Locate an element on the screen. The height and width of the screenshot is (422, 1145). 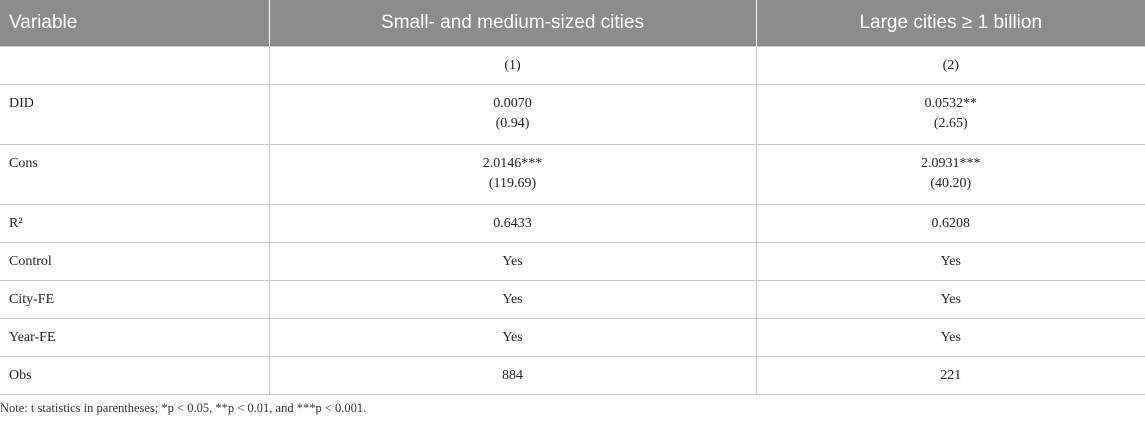
table-row-year-fe: Year-FE Yes Yes is located at coordinates (572, 337).